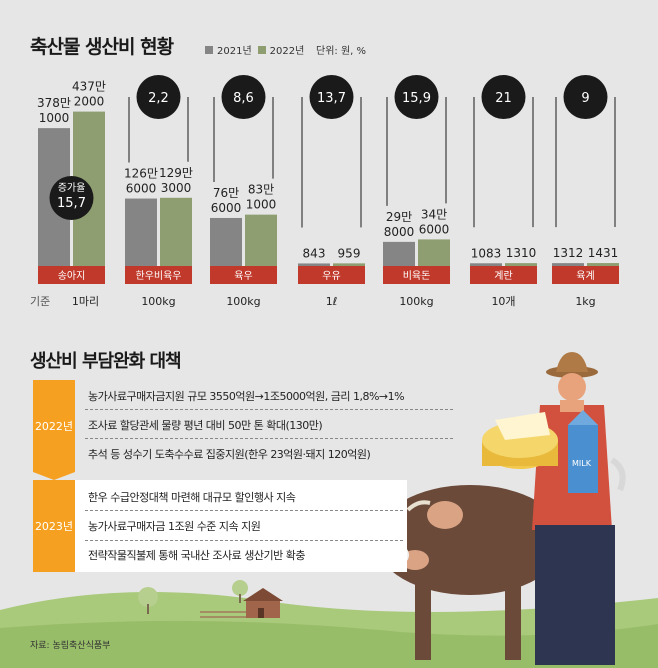  Describe the element at coordinates (521, 253) in the screenshot. I see `data-label: 1310` at that location.